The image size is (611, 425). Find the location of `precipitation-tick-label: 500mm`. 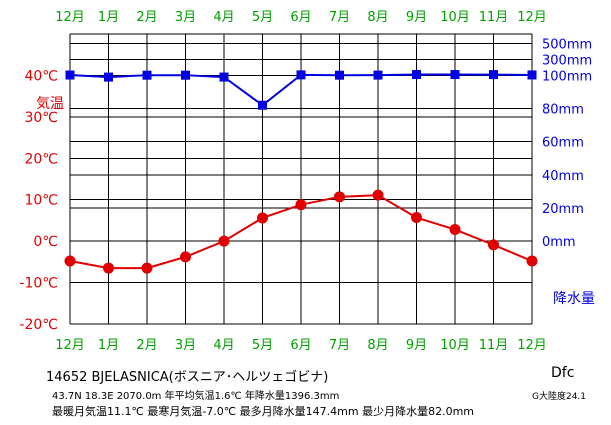

precipitation-tick-label: 500mm is located at coordinates (567, 44).